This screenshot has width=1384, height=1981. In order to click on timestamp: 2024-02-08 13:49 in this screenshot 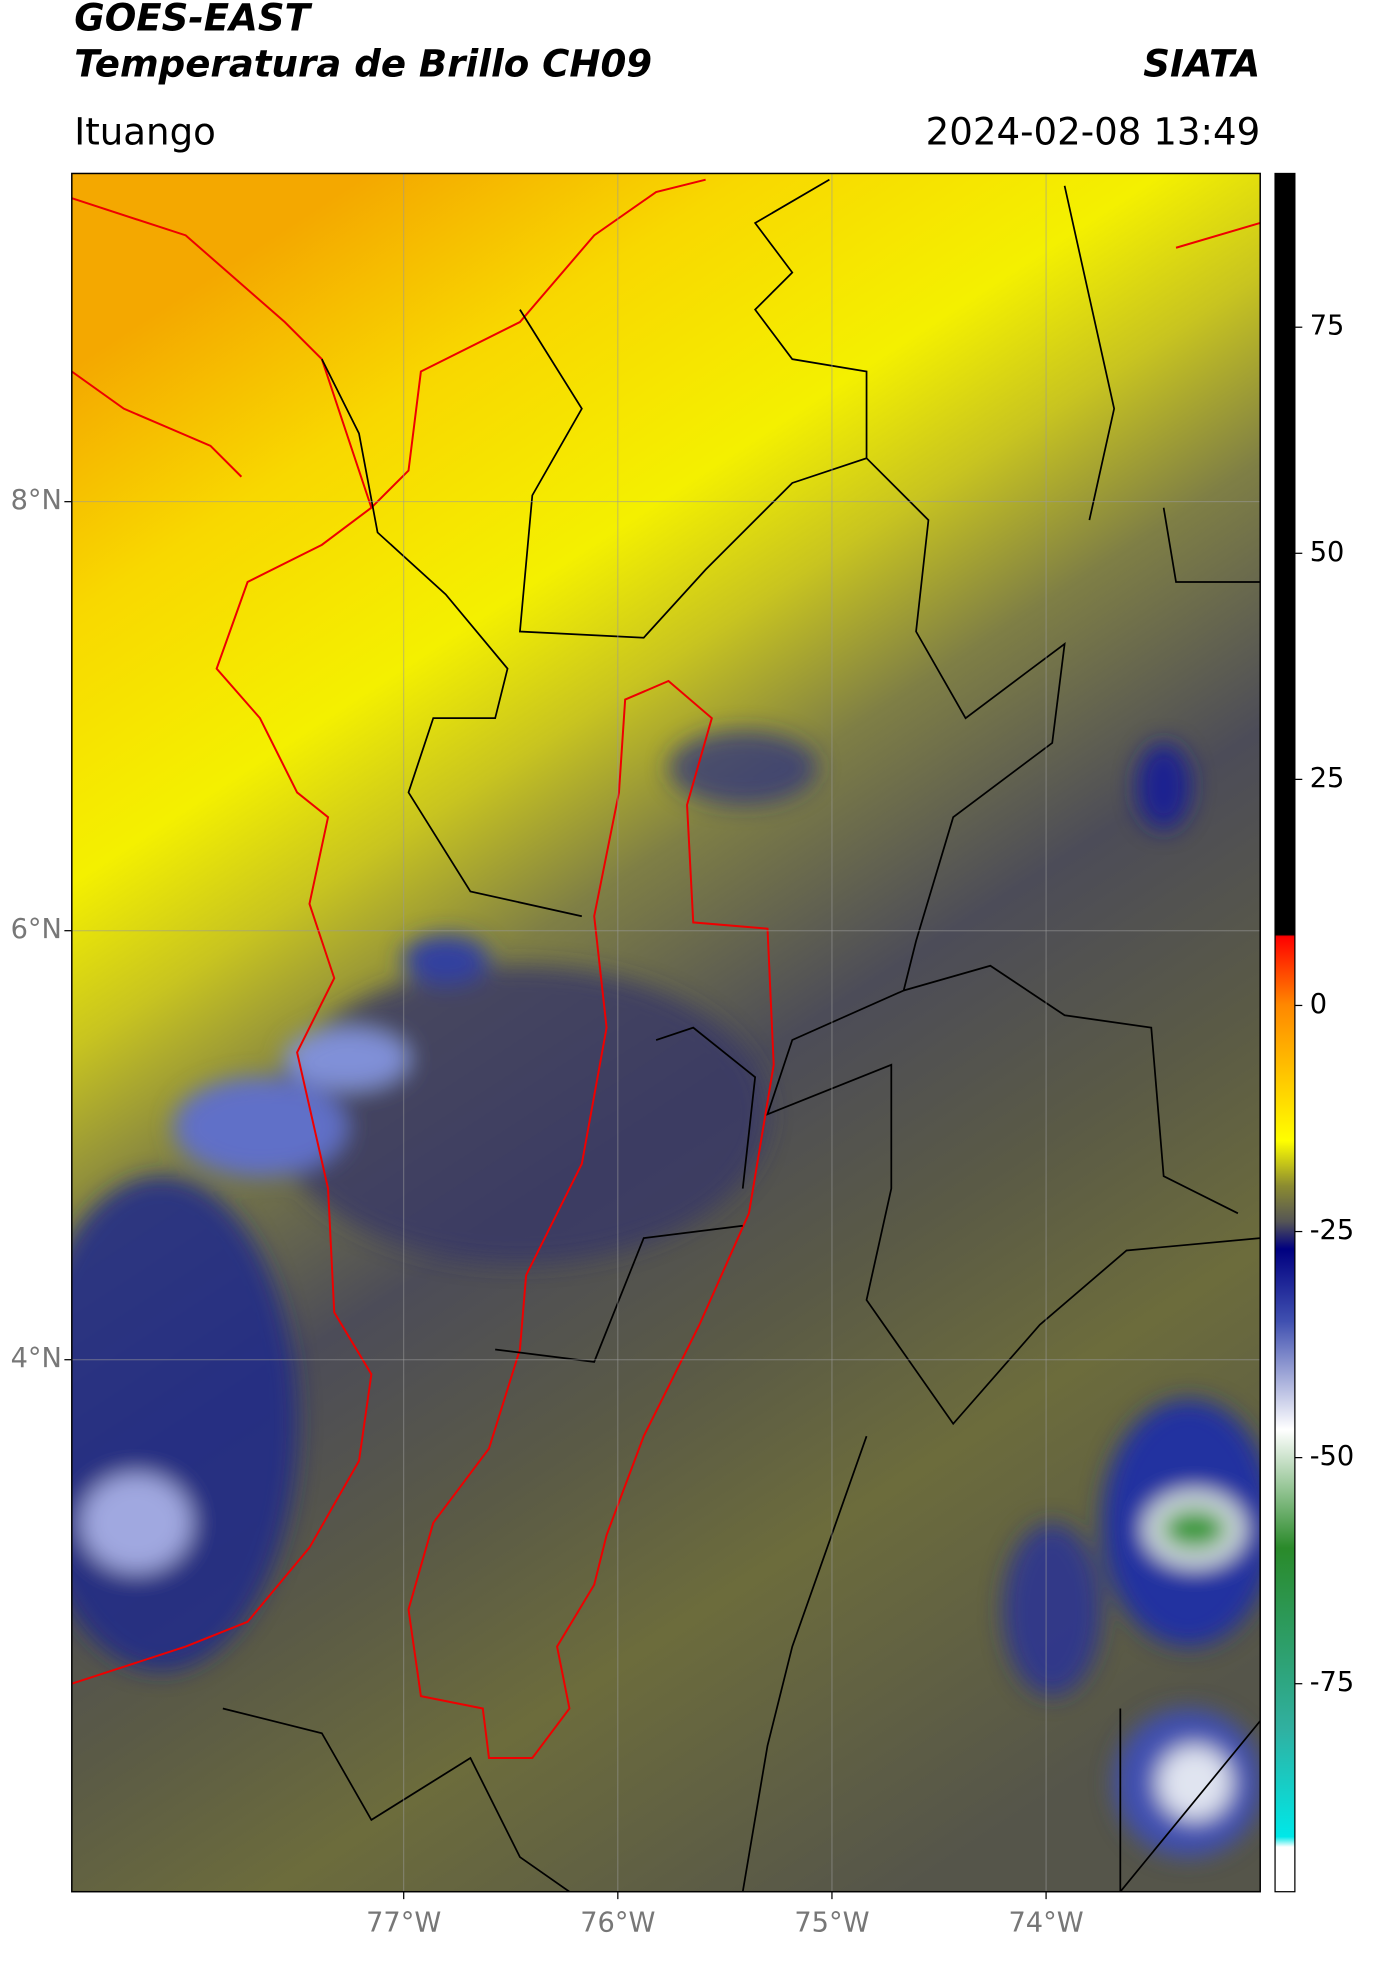, I will do `click(1093, 131)`.